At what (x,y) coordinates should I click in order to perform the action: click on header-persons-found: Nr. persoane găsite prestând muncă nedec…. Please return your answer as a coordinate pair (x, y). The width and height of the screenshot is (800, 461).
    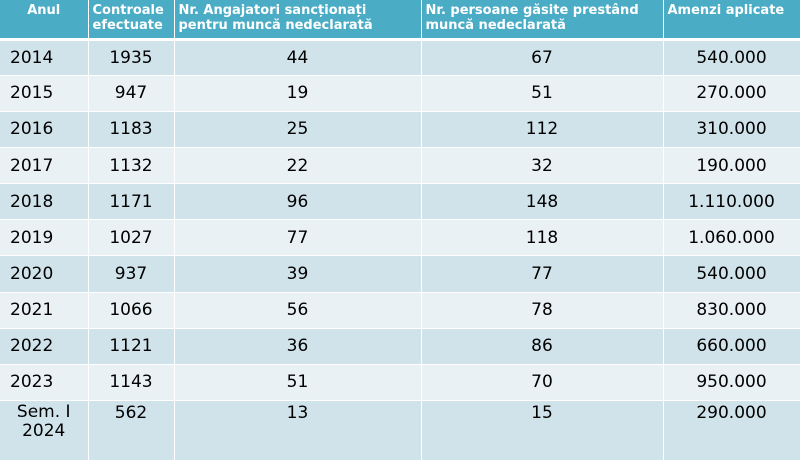
    Looking at the image, I should click on (542, 20).